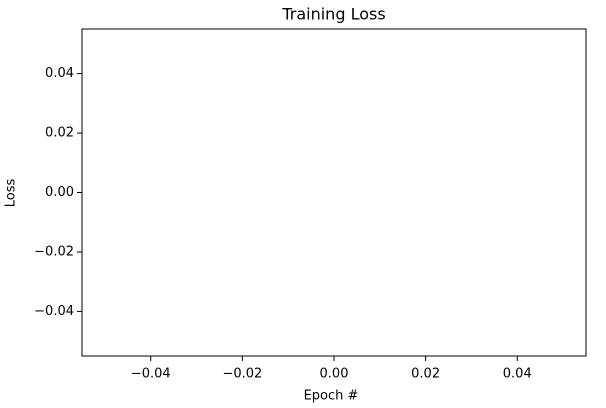 The image size is (606, 408). I want to click on y-tick-label: −0.02, so click(54, 251).